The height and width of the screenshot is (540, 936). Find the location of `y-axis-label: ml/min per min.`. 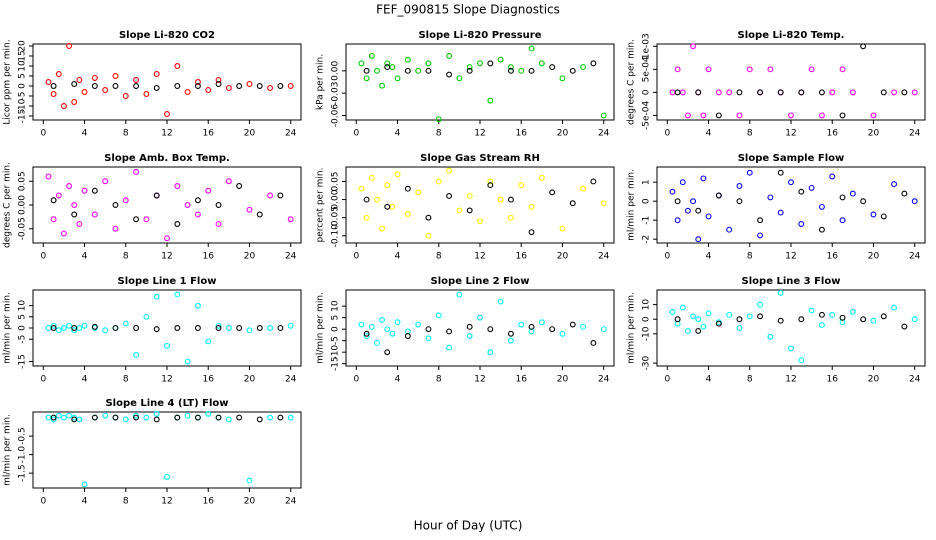

y-axis-label: ml/min per min. is located at coordinates (8, 328).